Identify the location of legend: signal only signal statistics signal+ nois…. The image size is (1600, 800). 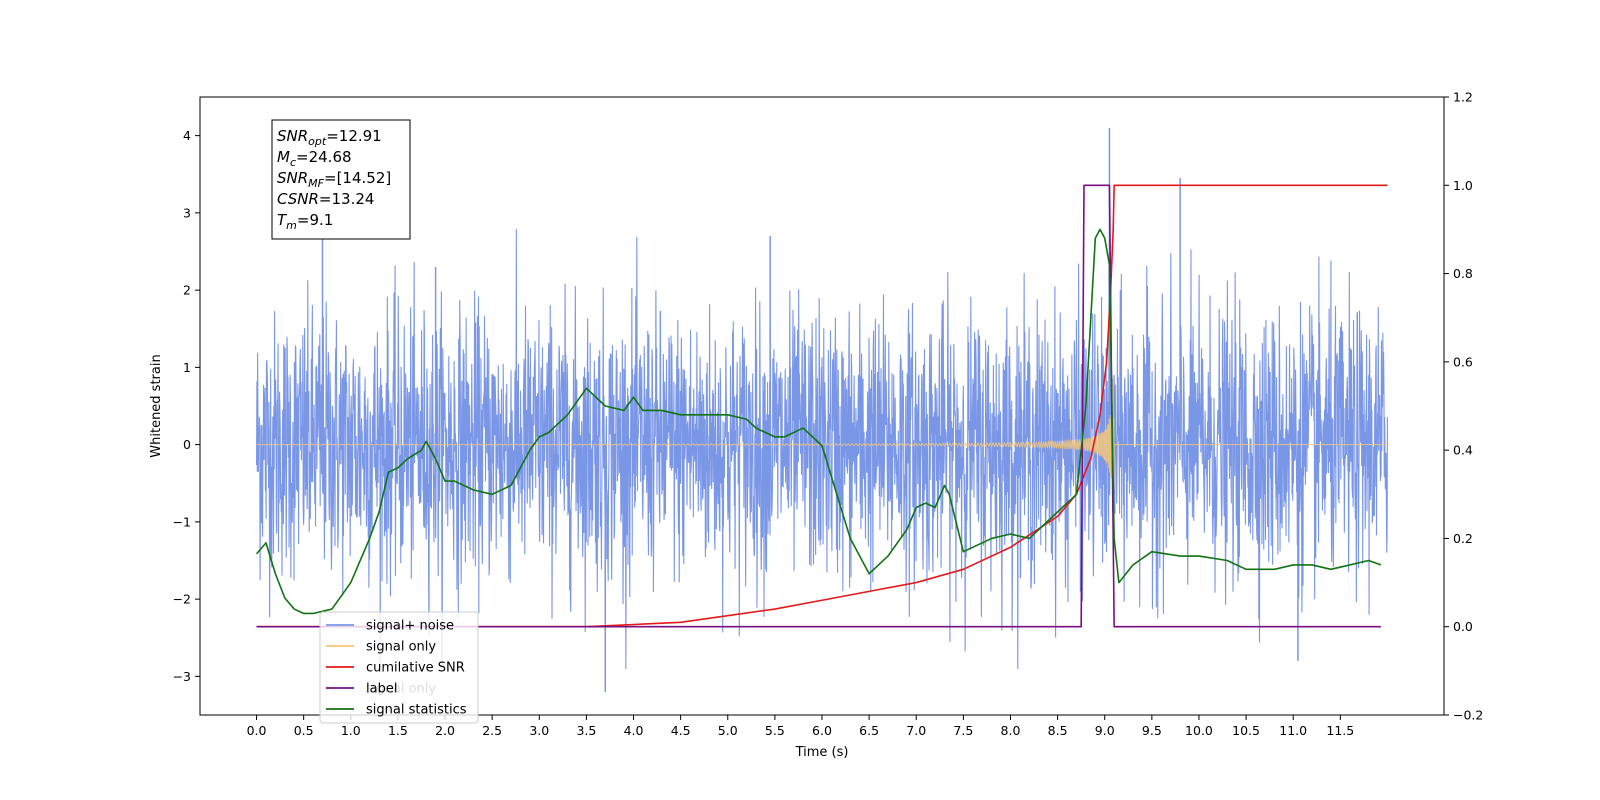
(399, 667).